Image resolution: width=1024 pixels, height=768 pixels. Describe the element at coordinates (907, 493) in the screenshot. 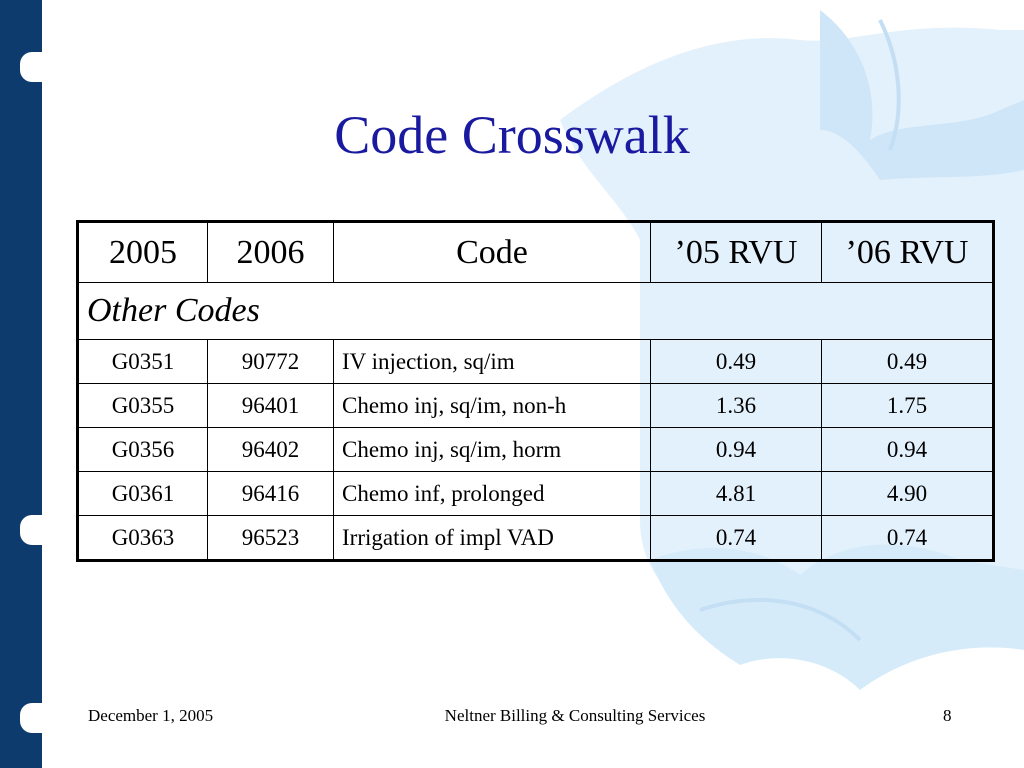

I see `cell-06-rvu: 4.90` at that location.